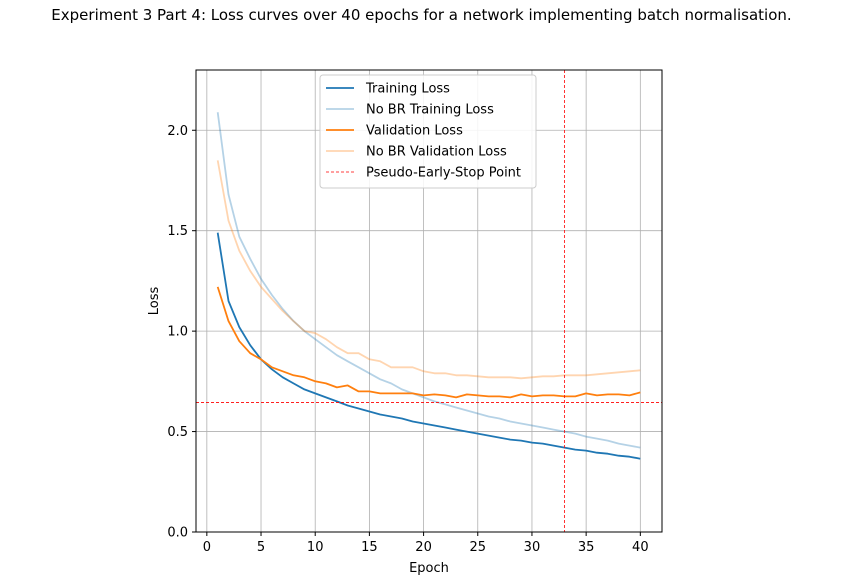  What do you see at coordinates (414, 131) in the screenshot?
I see `legend-label: Validation Loss` at bounding box center [414, 131].